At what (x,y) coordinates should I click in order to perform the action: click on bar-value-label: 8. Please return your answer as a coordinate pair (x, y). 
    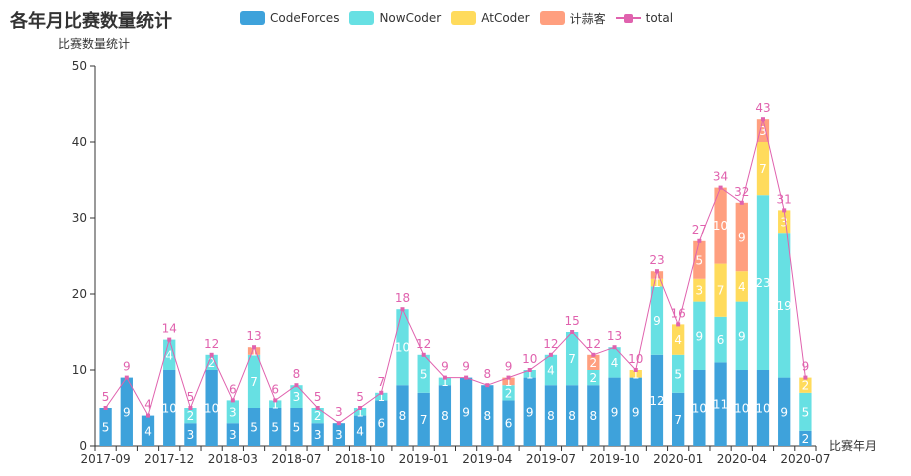
    Looking at the image, I should click on (594, 416).